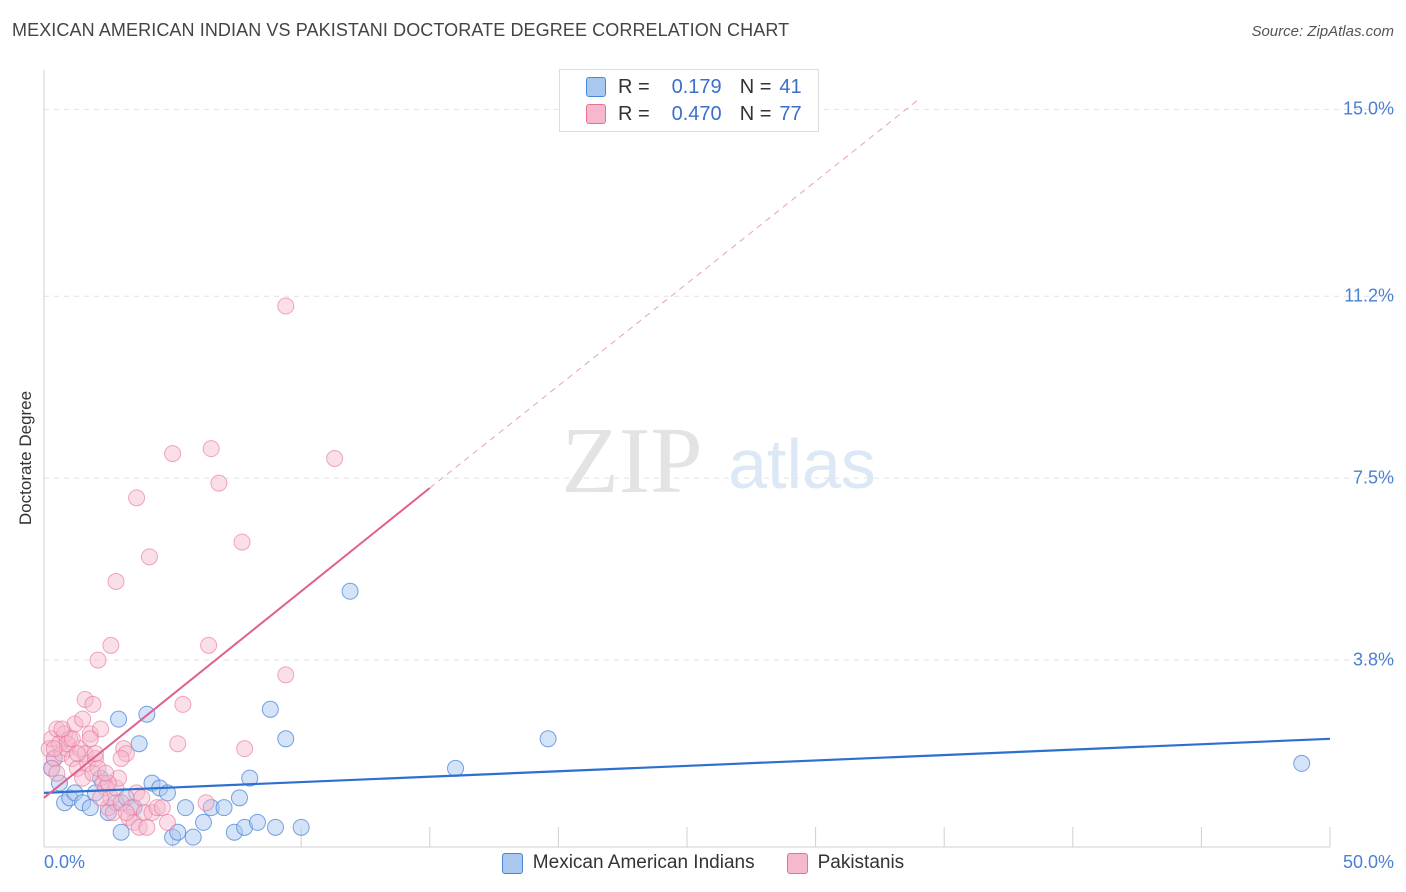 The image size is (1406, 892). I want to click on trend-line-mexican-american-indians, so click(687, 766).